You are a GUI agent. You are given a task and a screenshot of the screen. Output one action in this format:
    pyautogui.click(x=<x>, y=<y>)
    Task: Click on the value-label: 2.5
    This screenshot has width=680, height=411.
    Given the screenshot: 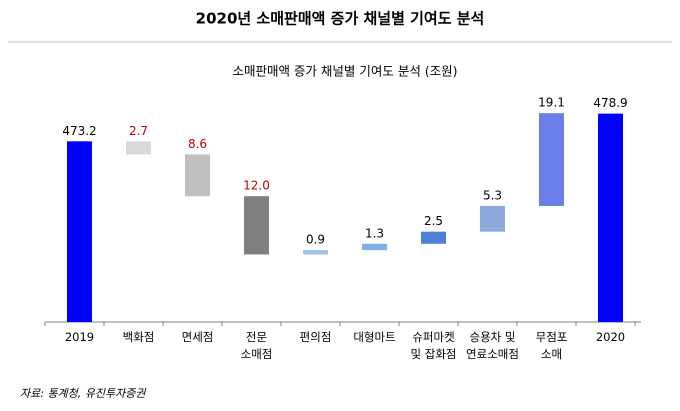 What is the action you would take?
    pyautogui.click(x=433, y=221)
    